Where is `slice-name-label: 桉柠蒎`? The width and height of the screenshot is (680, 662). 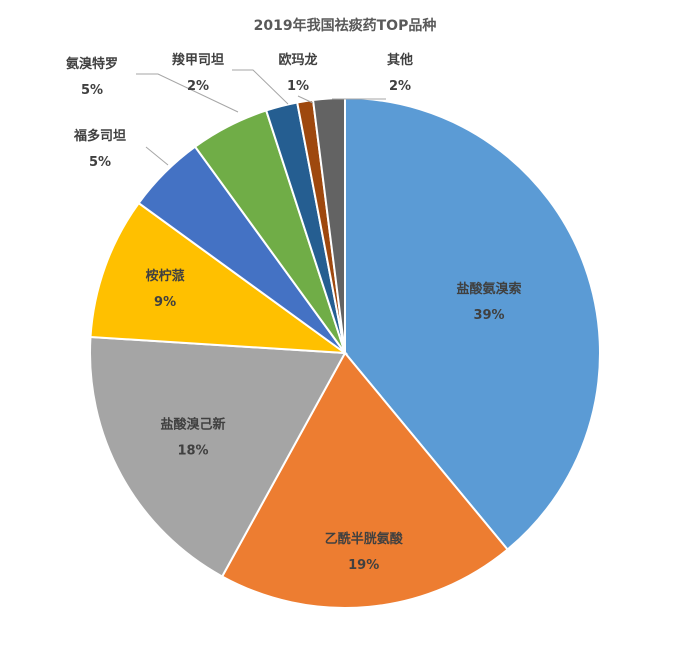
slice-name-label: 桉柠蒎 is located at coordinates (165, 276).